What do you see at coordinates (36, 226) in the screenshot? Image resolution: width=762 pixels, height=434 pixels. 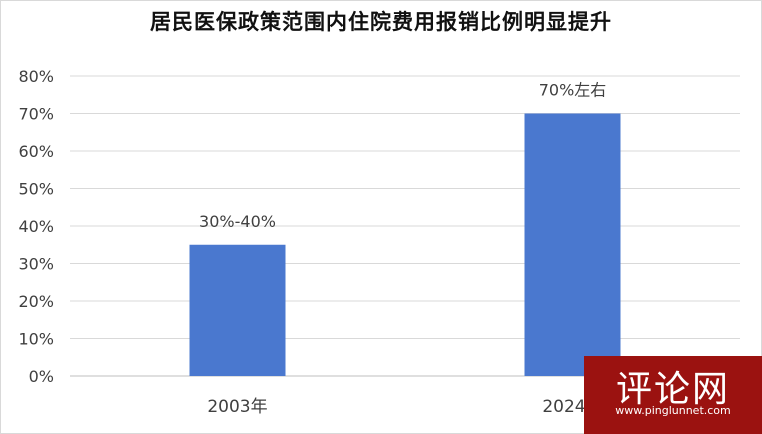 I see `y-tick-label: 40%` at bounding box center [36, 226].